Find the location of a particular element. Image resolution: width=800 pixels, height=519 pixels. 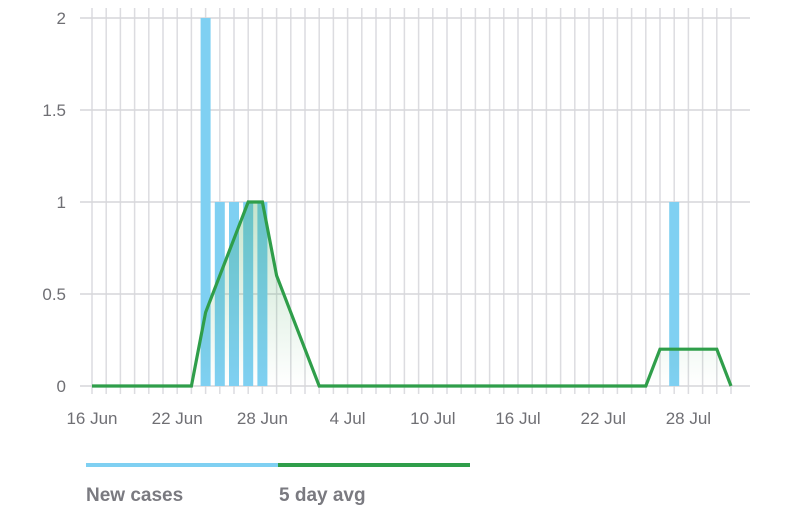

y-tick-label: 1.5 is located at coordinates (54, 110).